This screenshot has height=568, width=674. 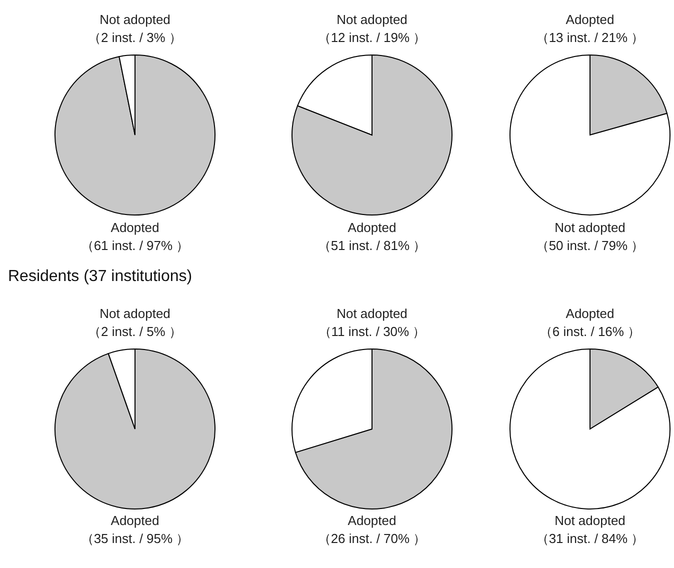 I want to click on data-label: （2 inst. / 3% ）, so click(x=135, y=37).